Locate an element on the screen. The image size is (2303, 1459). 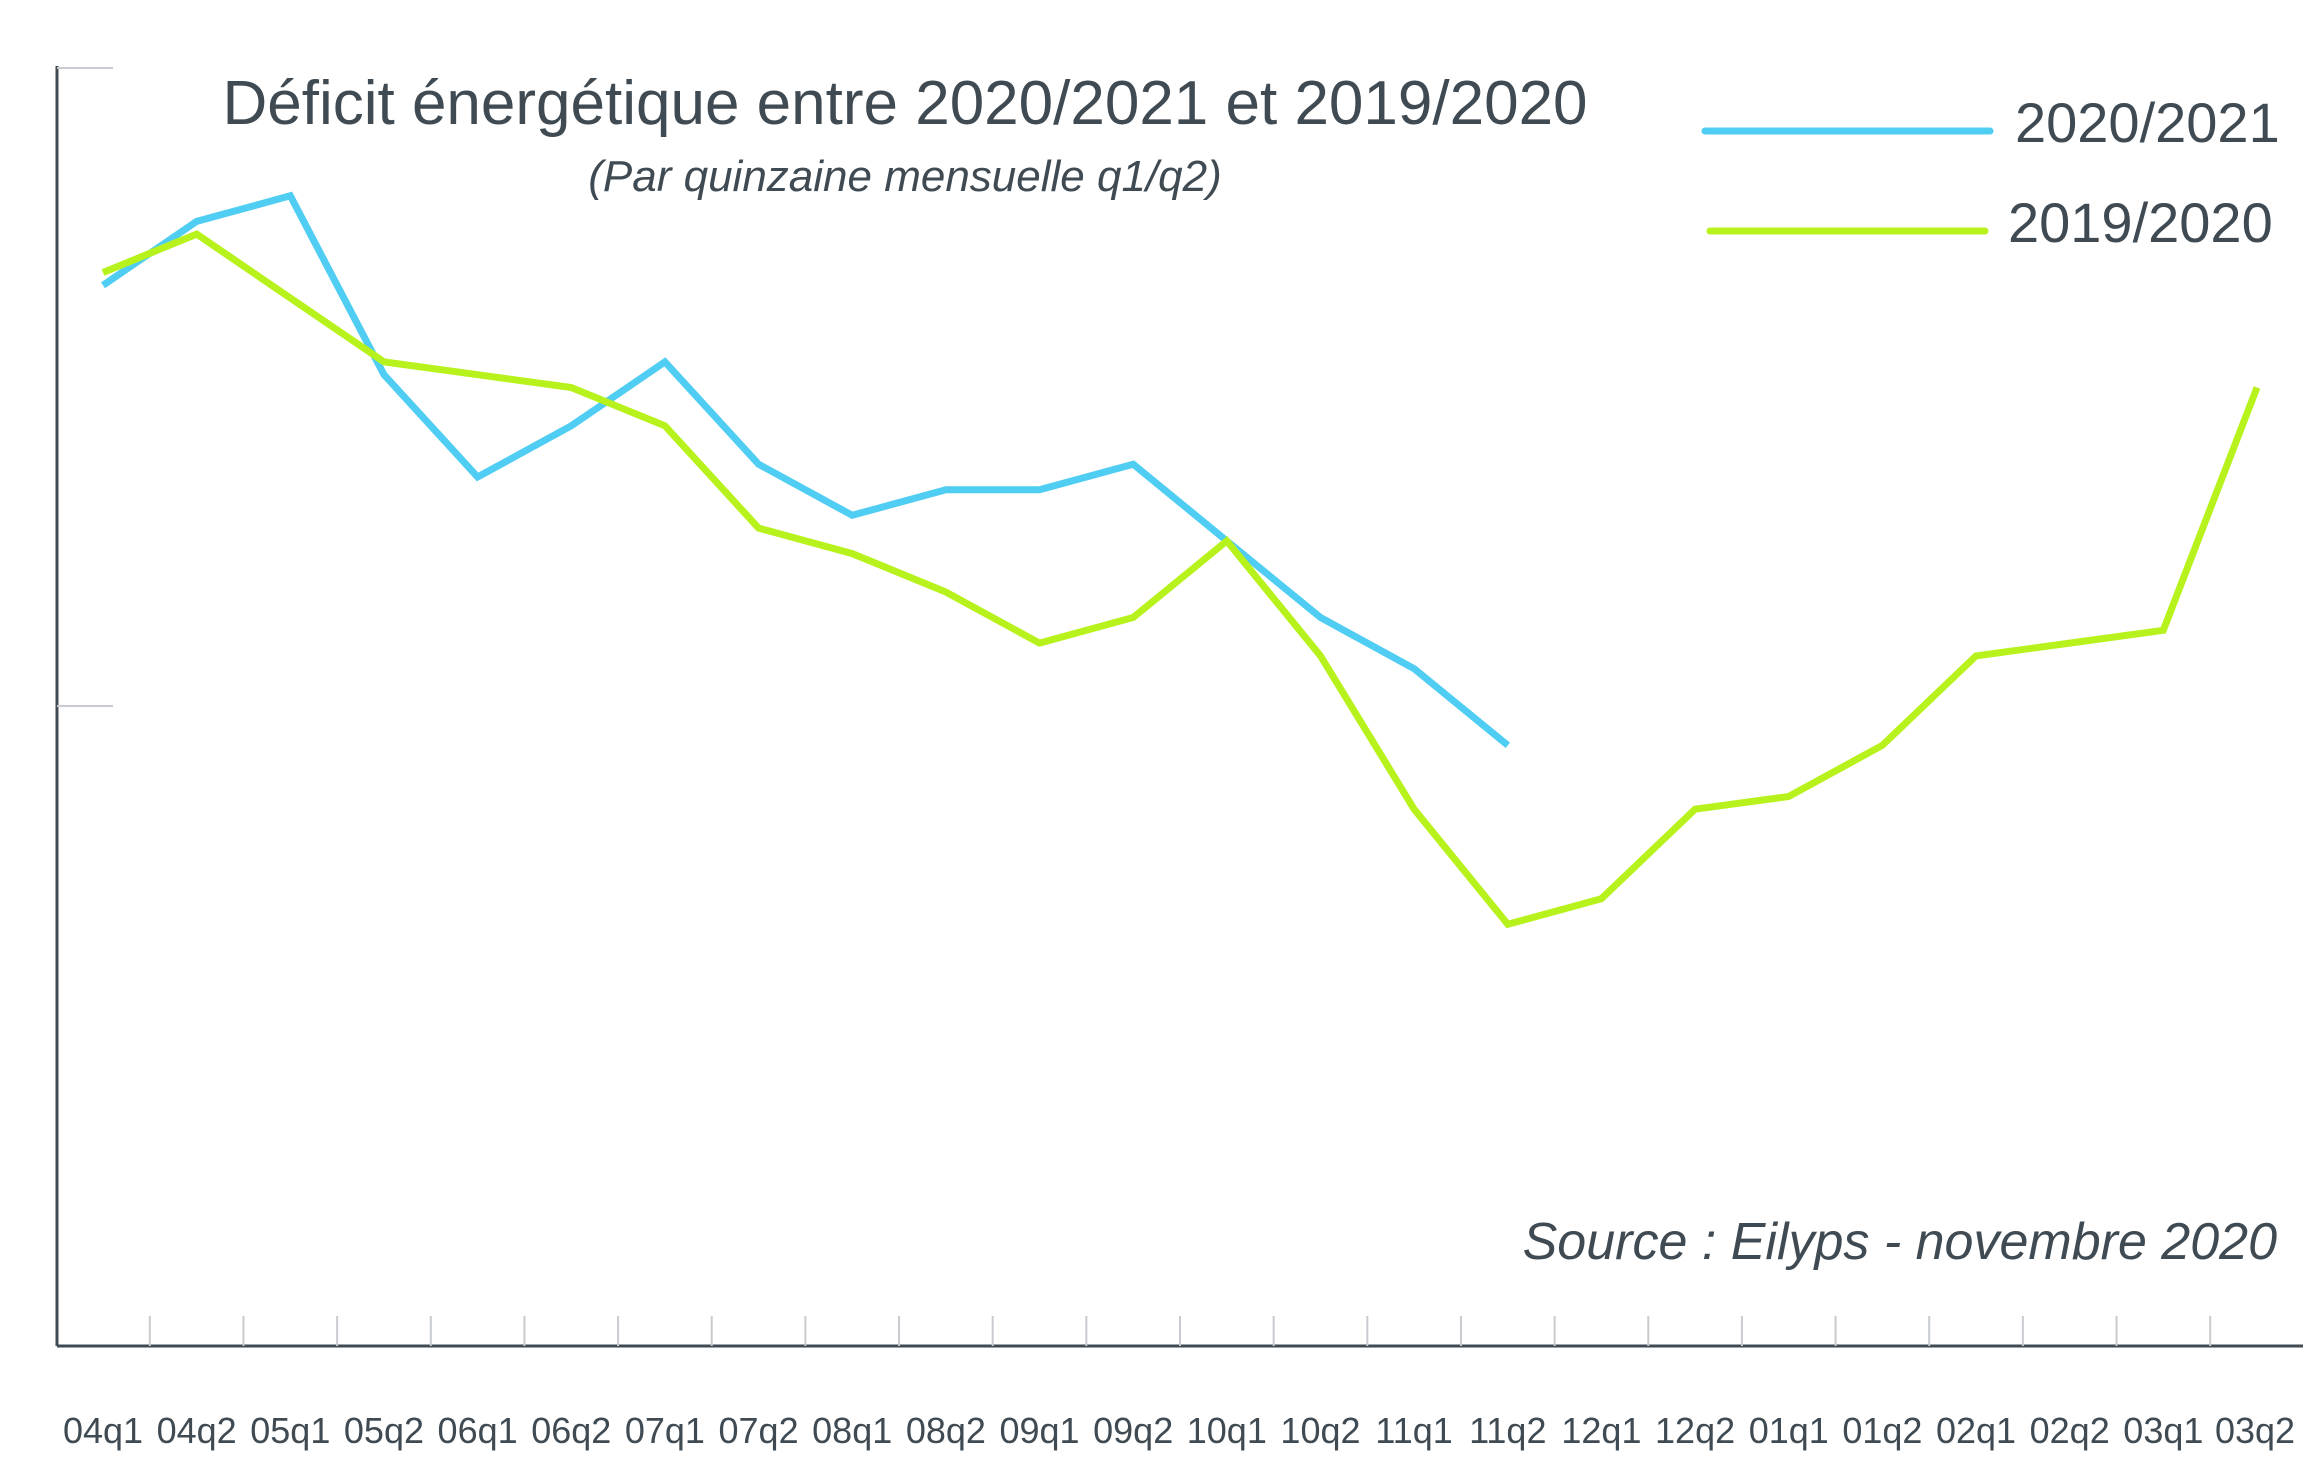
x-tick-label-08q1: 08q1 is located at coordinates (852, 1430).